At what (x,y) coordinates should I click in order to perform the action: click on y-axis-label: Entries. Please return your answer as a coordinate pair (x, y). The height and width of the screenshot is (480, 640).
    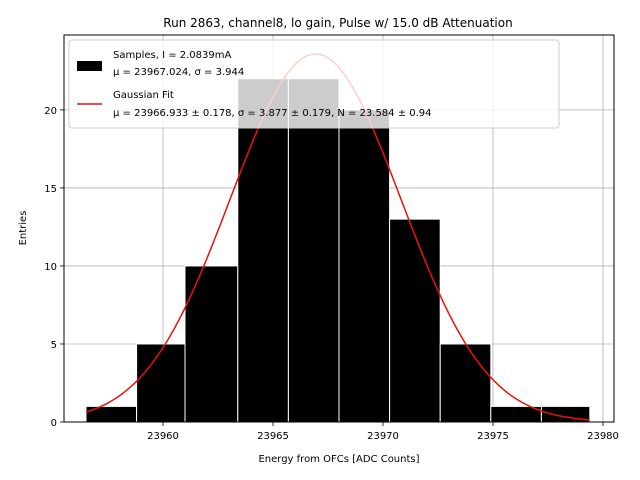
    Looking at the image, I should click on (23, 228).